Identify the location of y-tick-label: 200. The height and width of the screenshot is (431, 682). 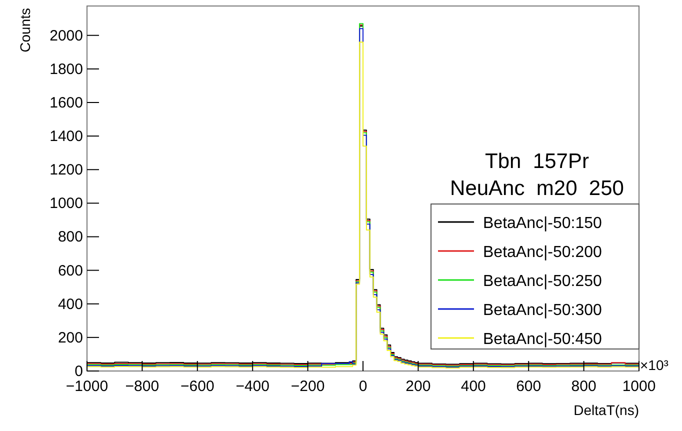
(70, 337).